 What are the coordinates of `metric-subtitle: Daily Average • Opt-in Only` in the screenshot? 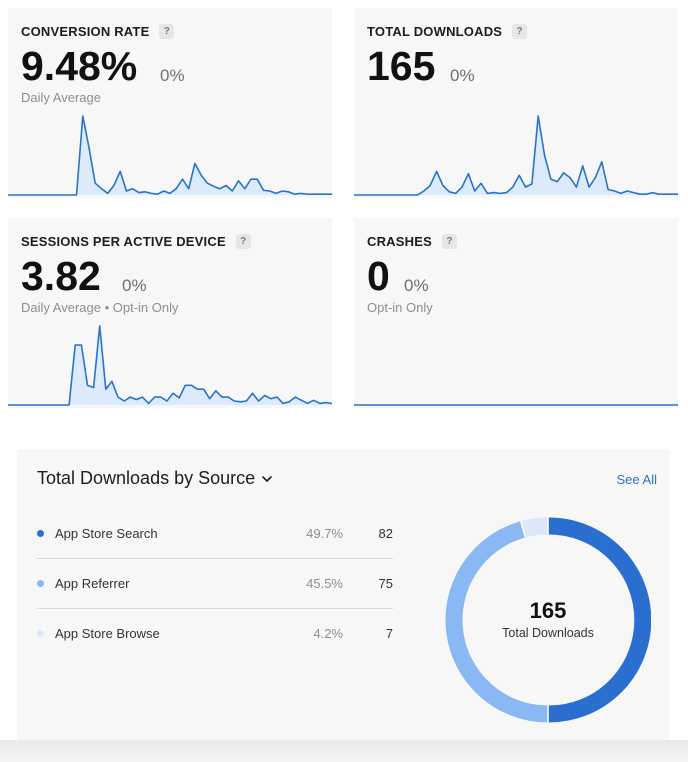 It's located at (100, 307).